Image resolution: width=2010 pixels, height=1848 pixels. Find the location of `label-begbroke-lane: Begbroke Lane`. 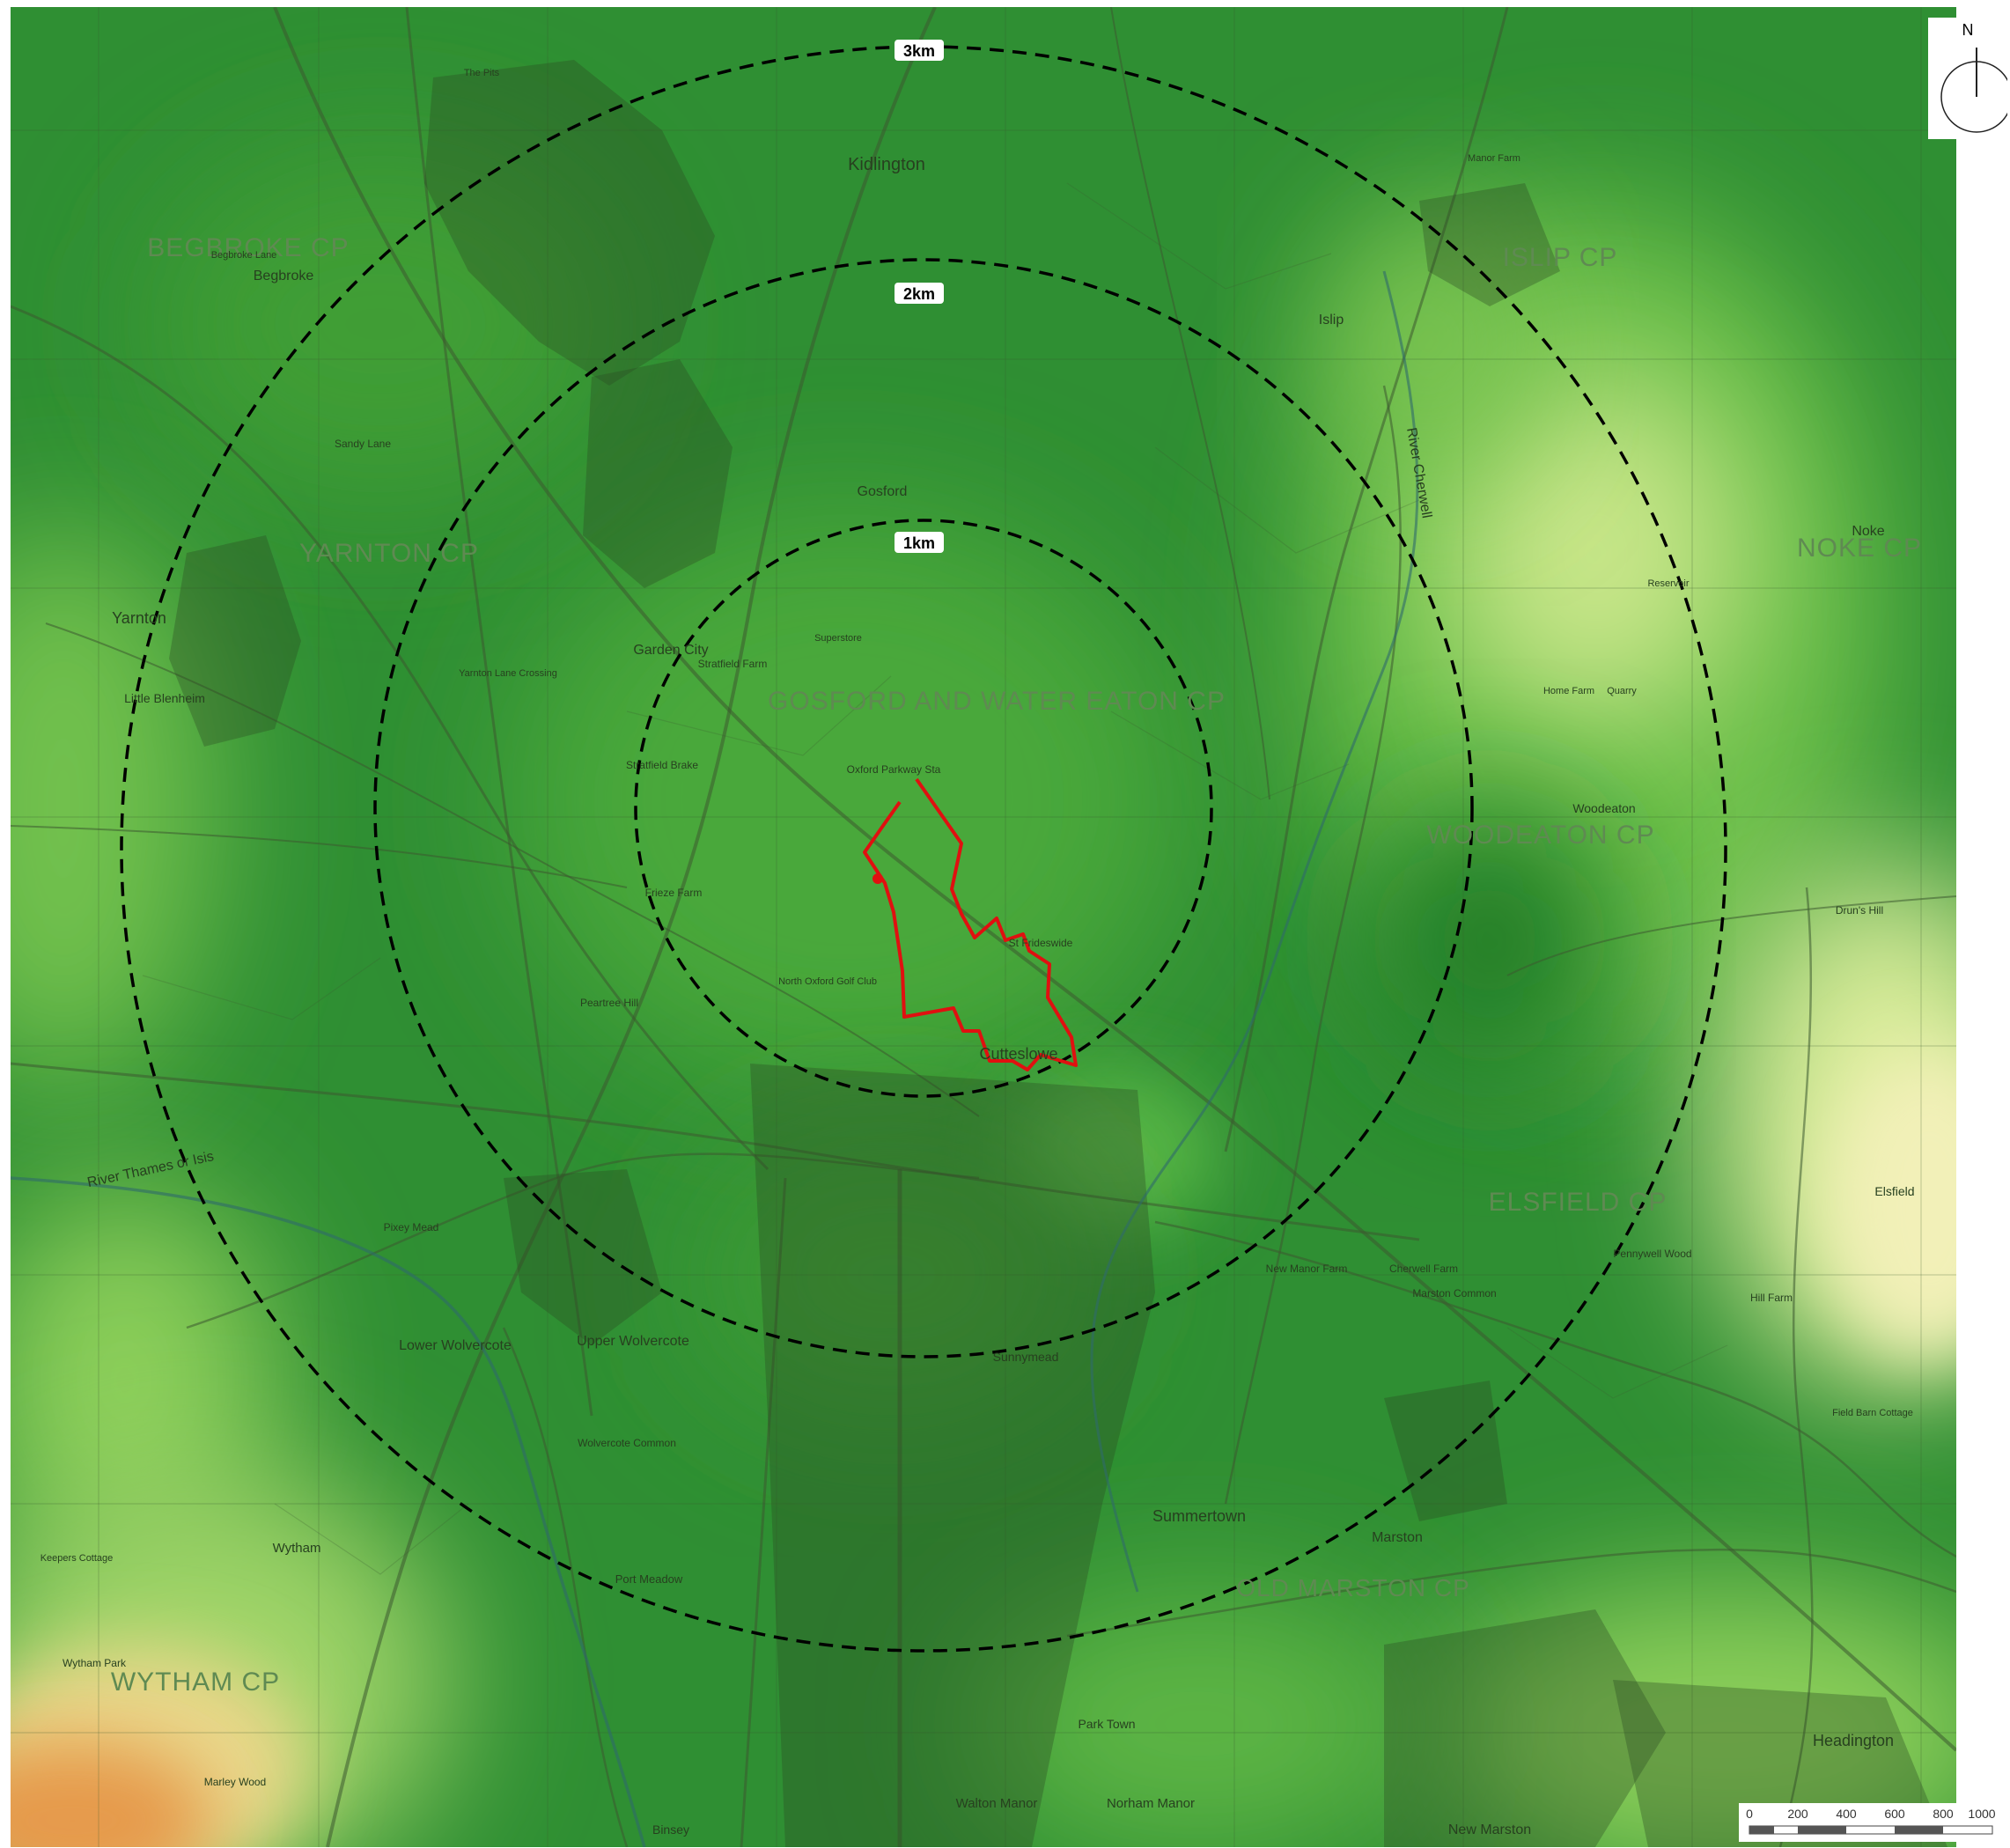

label-begbroke-lane: Begbroke Lane is located at coordinates (244, 255).